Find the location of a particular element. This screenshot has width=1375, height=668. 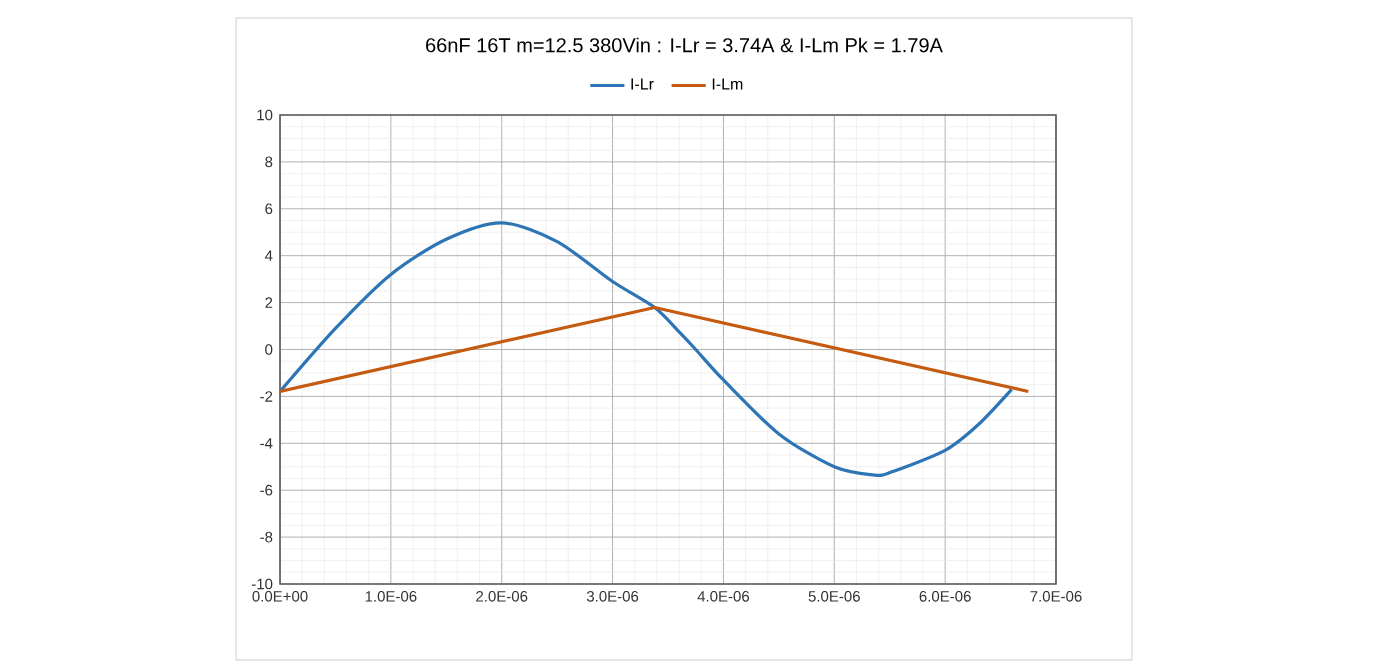

y-tick-label: 2 is located at coordinates (269, 302).